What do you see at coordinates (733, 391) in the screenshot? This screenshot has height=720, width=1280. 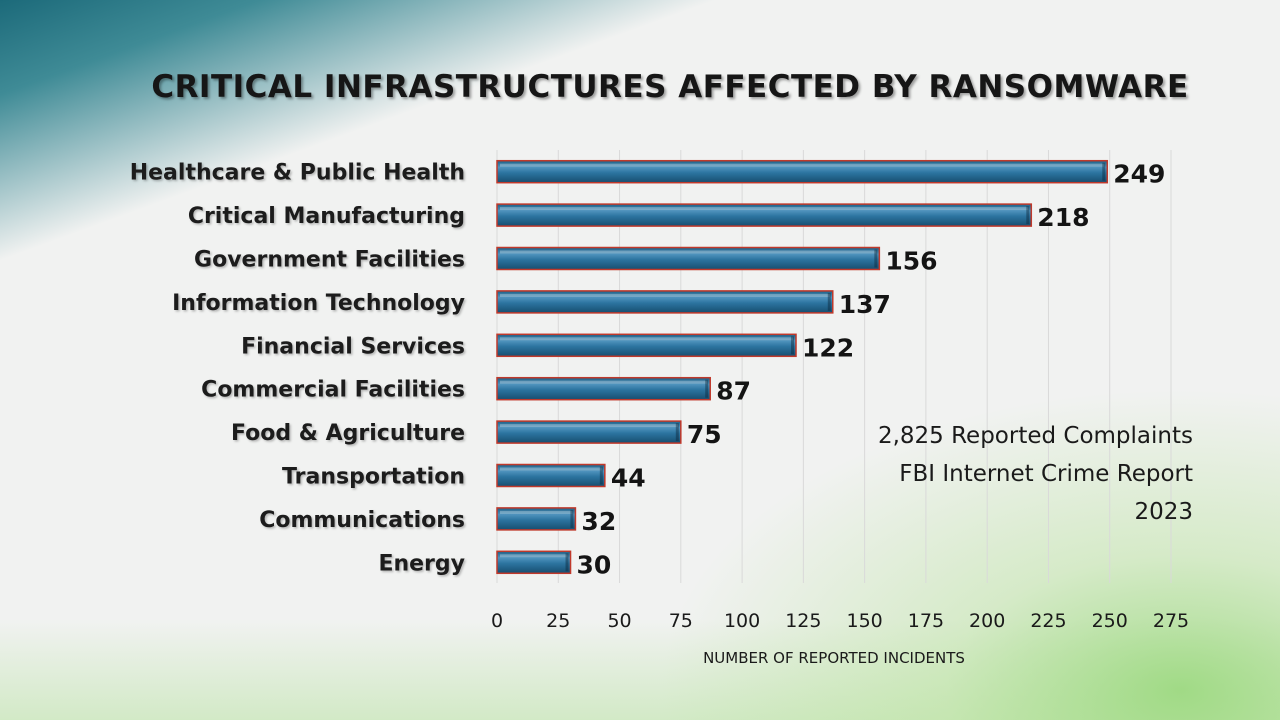 I see `data-label: 87` at bounding box center [733, 391].